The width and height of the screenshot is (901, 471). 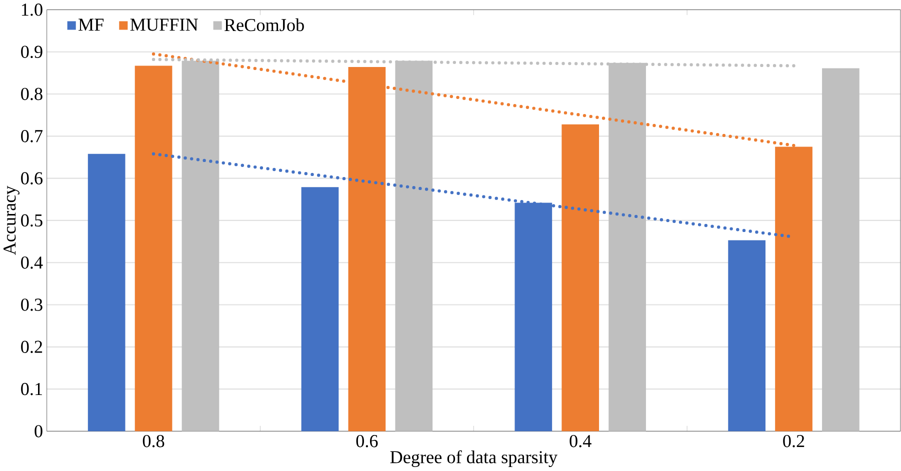 I want to click on y-tick-label: 0.7, so click(x=32, y=136).